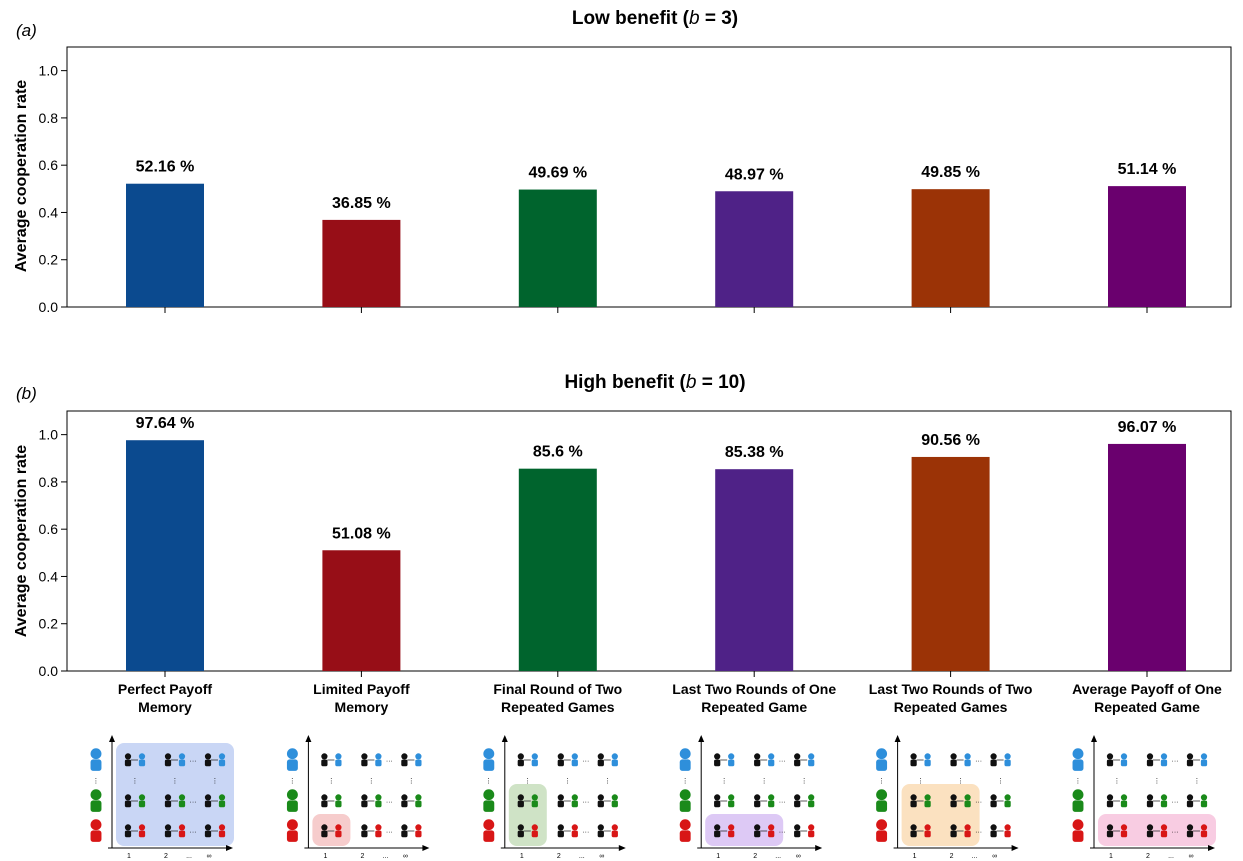  What do you see at coordinates (951, 707) in the screenshot?
I see `x-tick-label: Repeated Games` at bounding box center [951, 707].